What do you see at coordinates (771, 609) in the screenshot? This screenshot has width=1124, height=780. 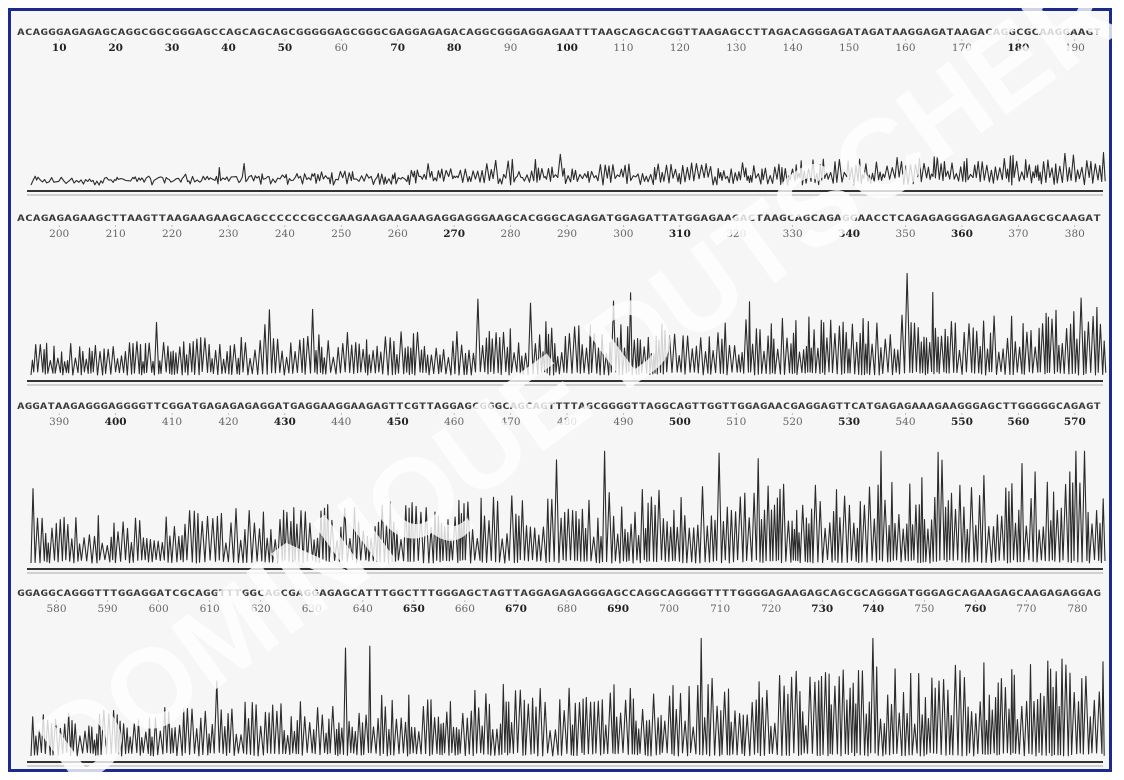 I see `tick-label: 720` at bounding box center [771, 609].